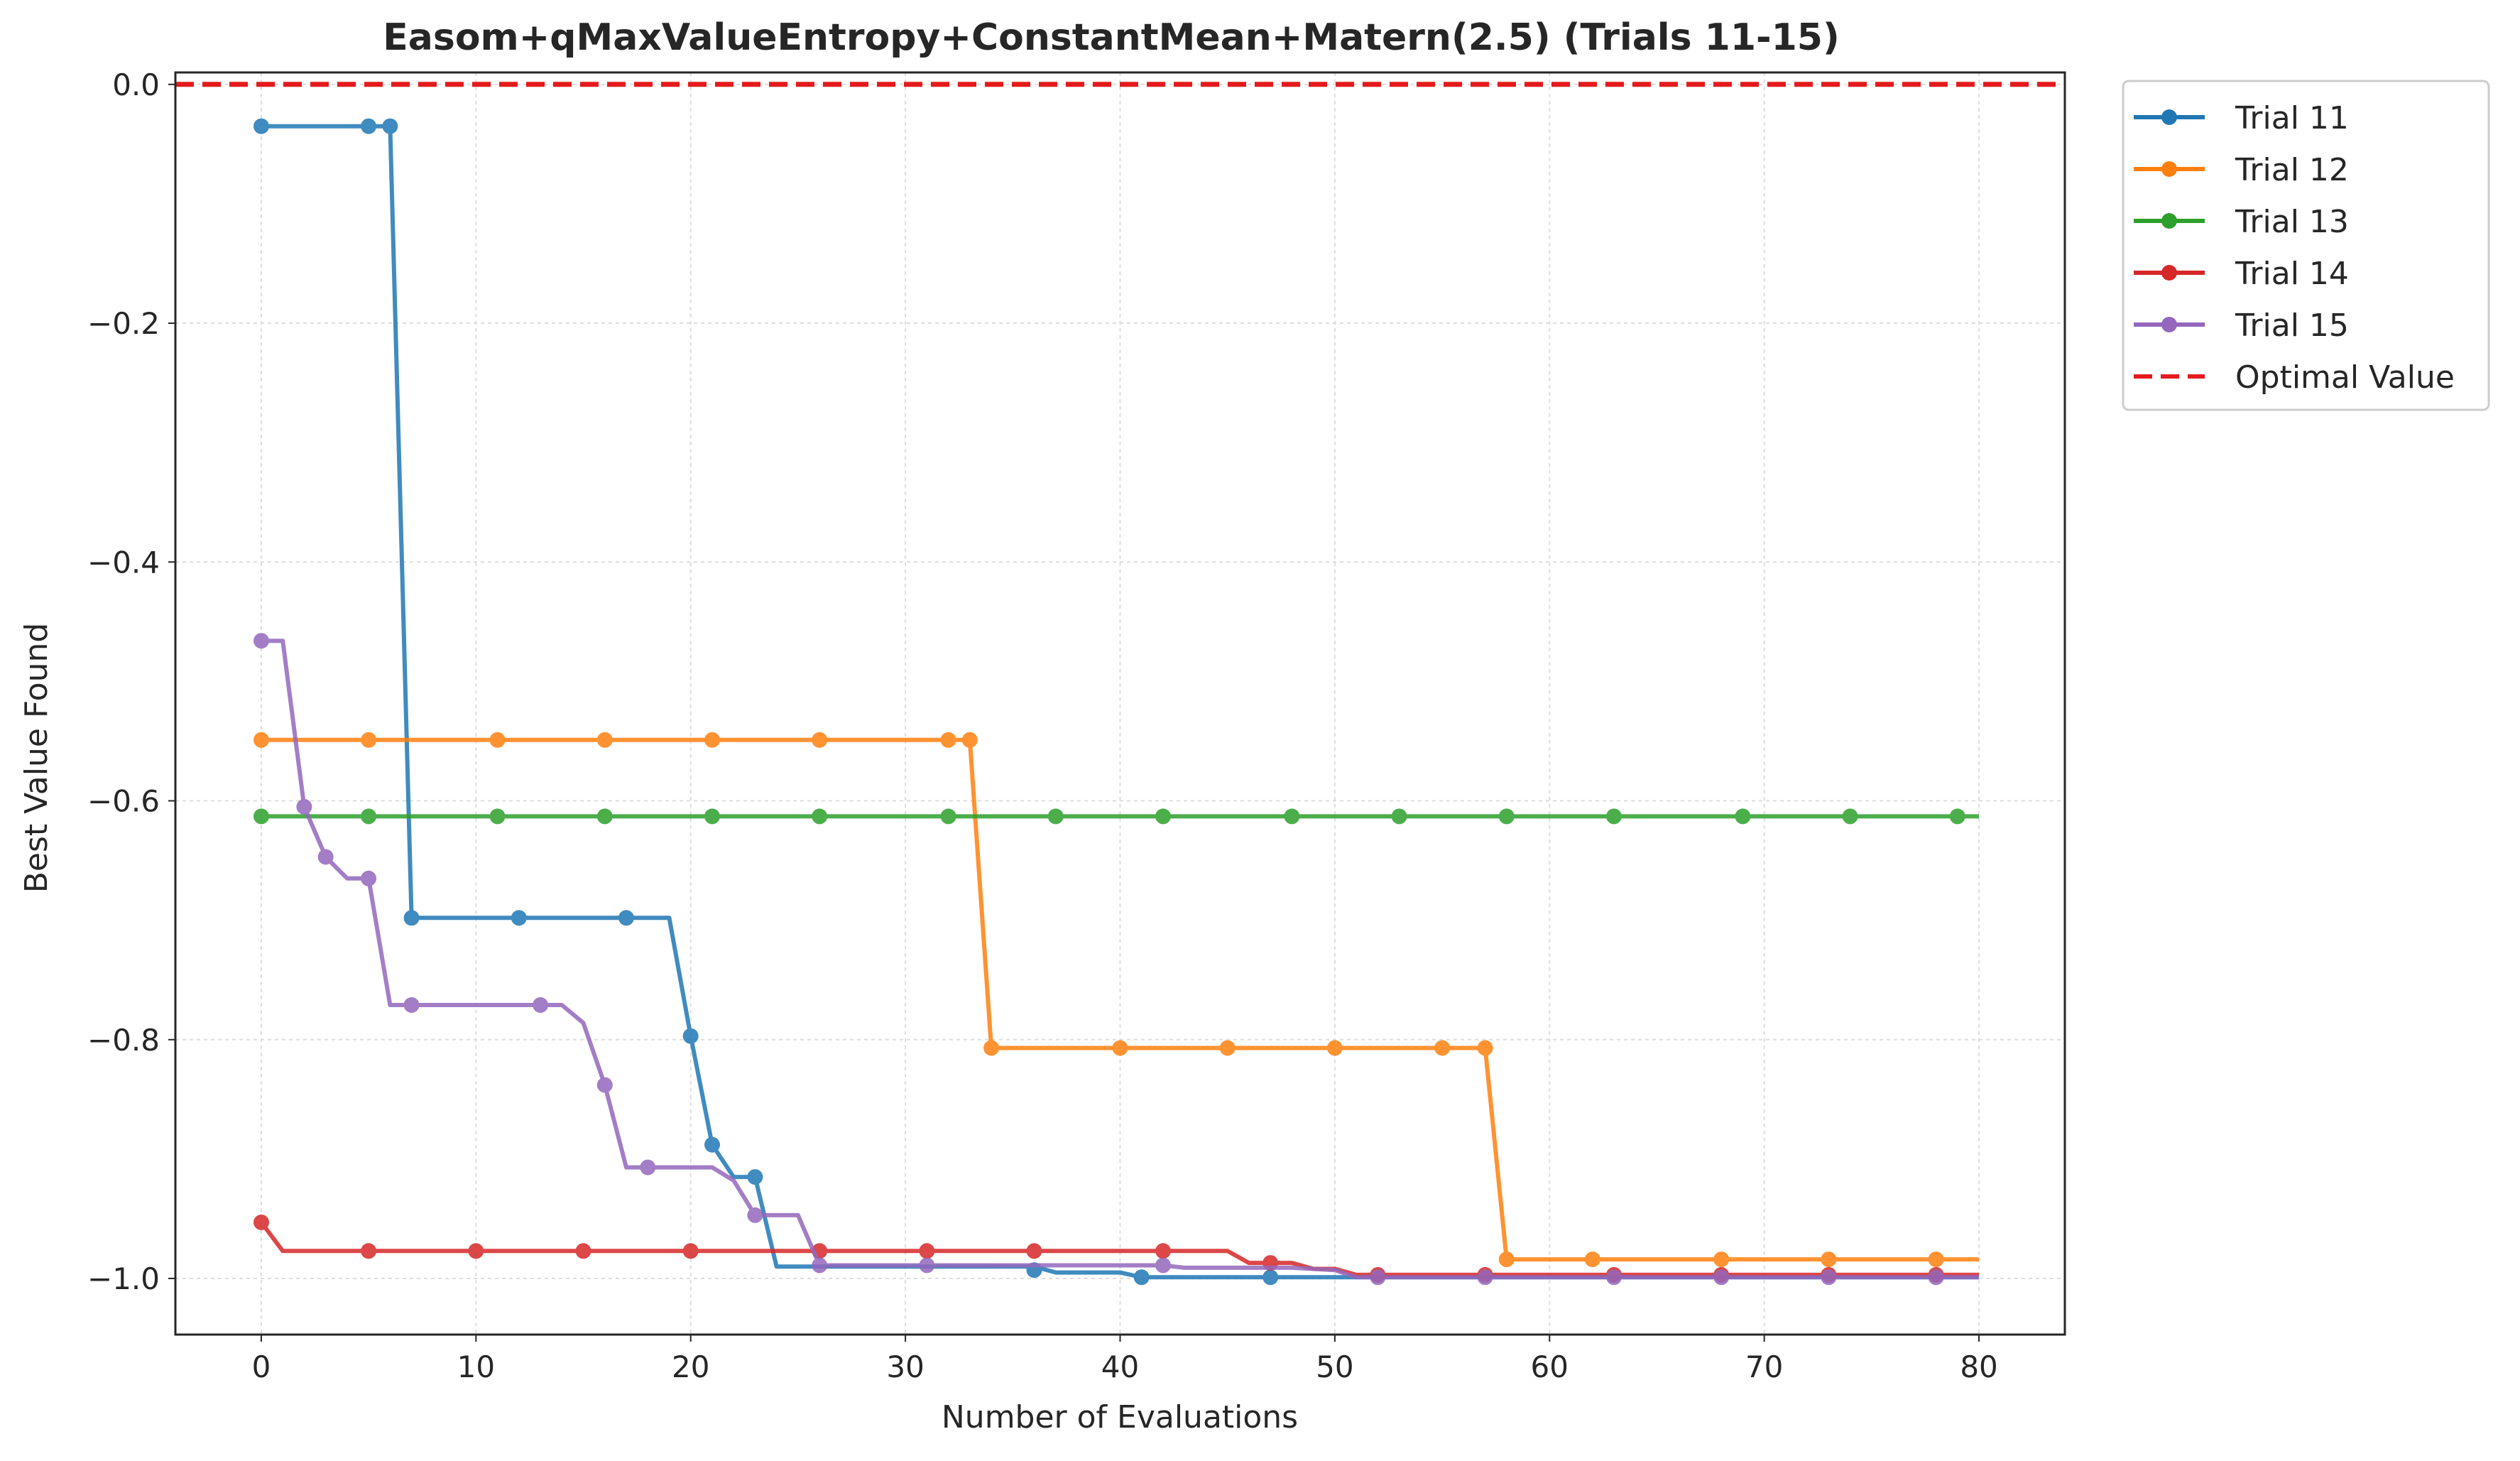  I want to click on legend-label-optimal-value: Optimal Value, so click(2345, 377).